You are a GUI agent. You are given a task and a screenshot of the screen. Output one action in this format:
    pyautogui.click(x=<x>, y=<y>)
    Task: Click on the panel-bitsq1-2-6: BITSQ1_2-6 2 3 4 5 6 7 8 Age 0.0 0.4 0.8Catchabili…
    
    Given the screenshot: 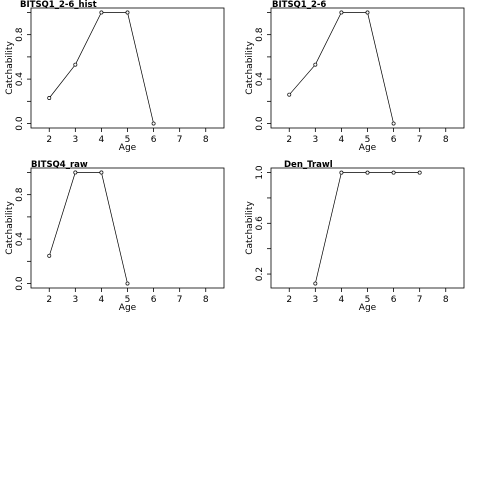 What is the action you would take?
    pyautogui.click(x=355, y=76)
    